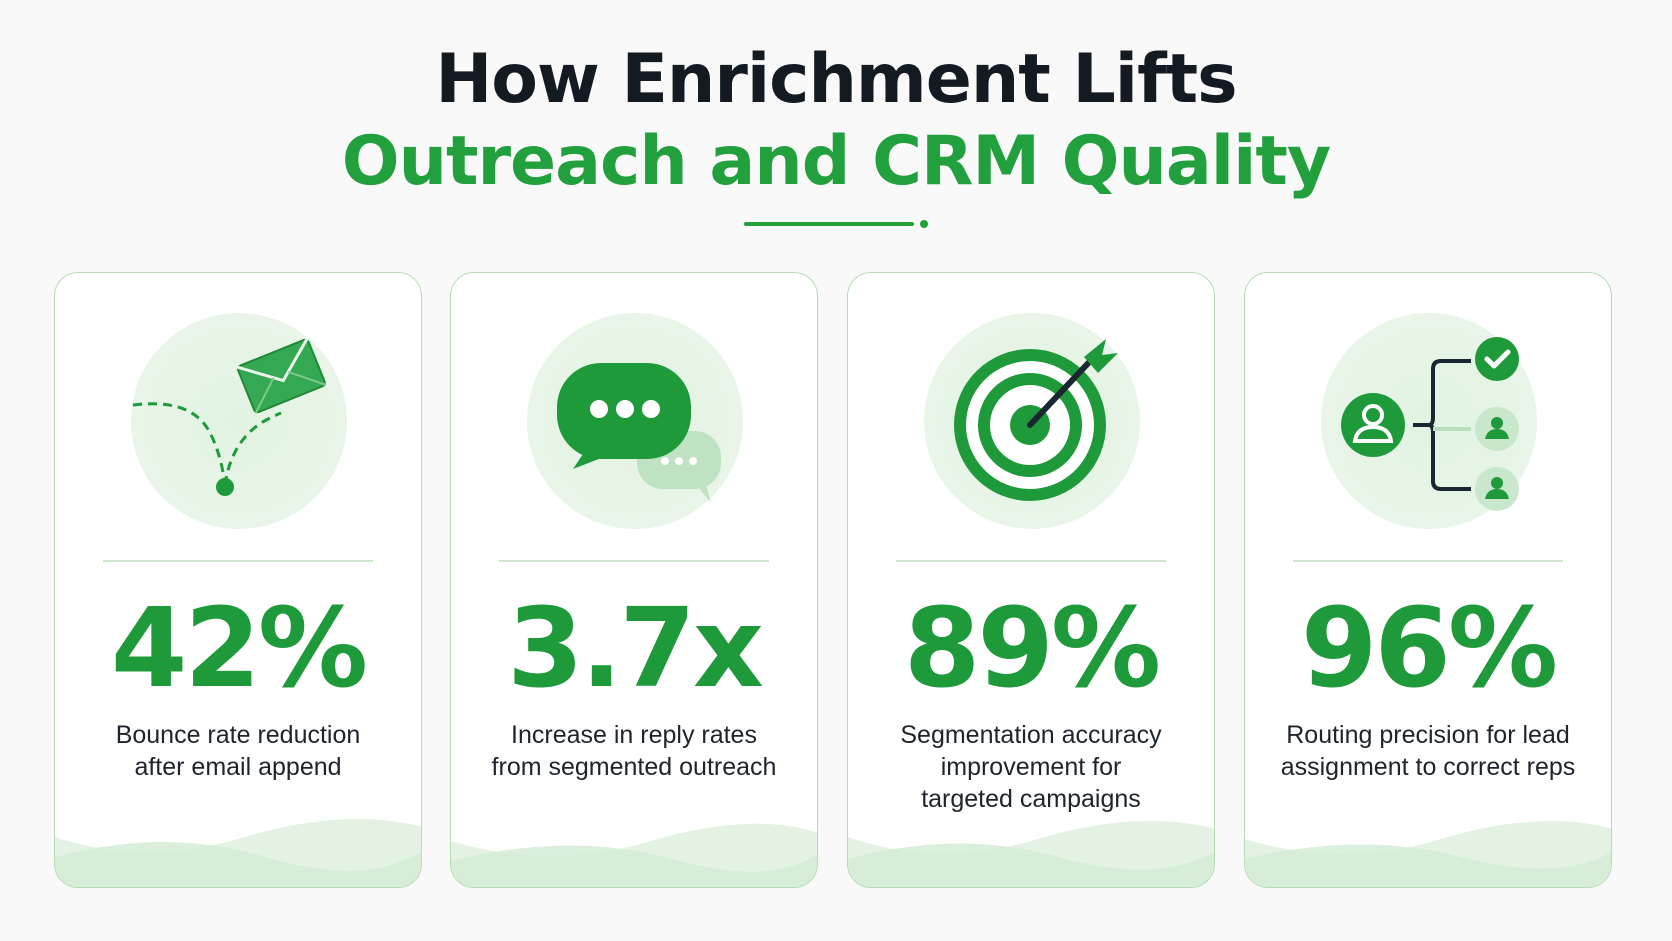 The height and width of the screenshot is (941, 1672). What do you see at coordinates (924, 224) in the screenshot?
I see `title-underline-dot` at bounding box center [924, 224].